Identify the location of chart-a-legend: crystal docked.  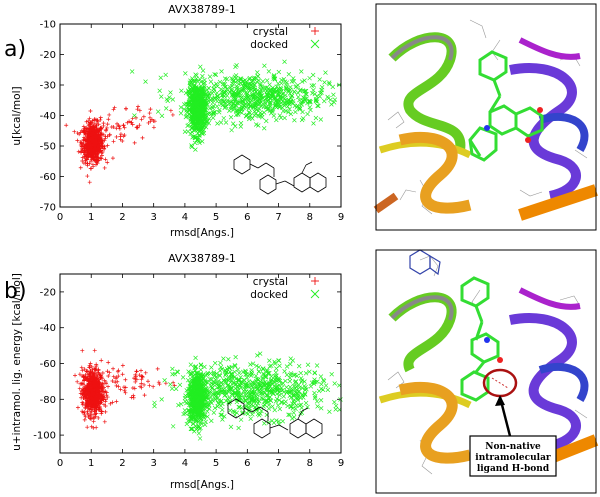
(285, 38).